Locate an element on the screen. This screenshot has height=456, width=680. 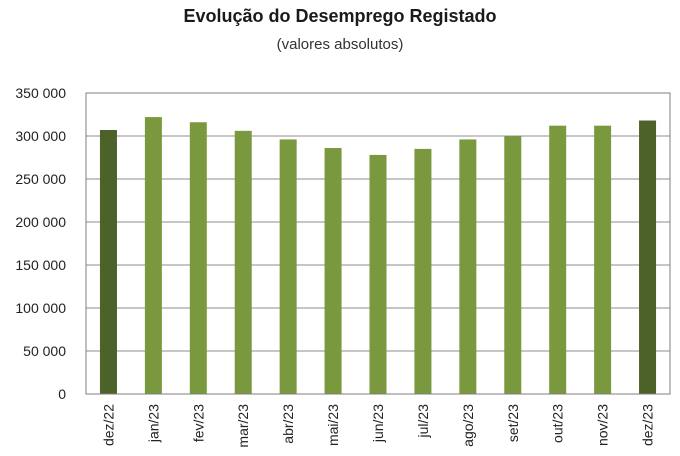
x-tick-label: jan/23 is located at coordinates (153, 423).